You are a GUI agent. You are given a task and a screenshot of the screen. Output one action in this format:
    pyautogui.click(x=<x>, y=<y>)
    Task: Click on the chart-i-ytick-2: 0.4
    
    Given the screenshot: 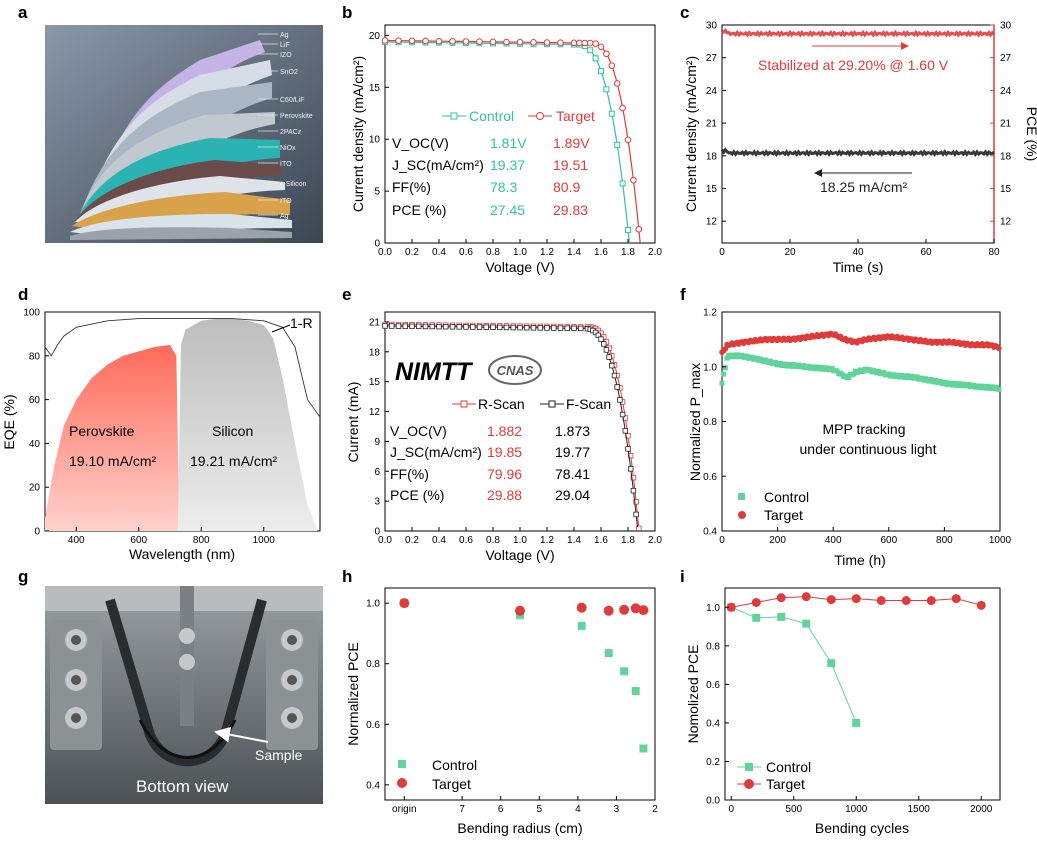 What is the action you would take?
    pyautogui.click(x=713, y=723)
    